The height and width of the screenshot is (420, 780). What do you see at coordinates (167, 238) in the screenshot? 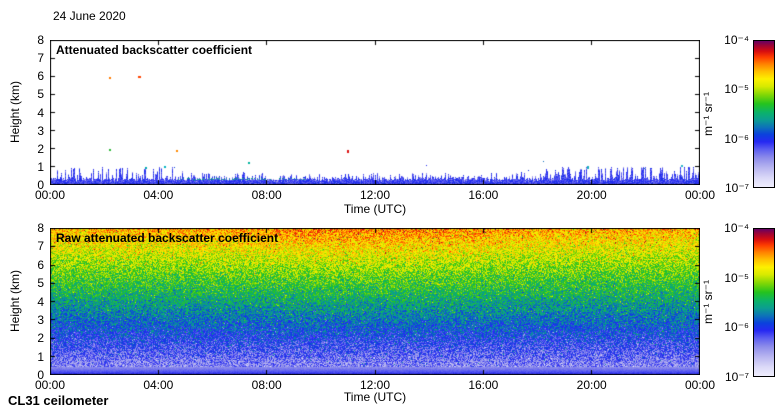
I see `raw-panel-title: Raw attenuated backscatter coefficient` at bounding box center [167, 238].